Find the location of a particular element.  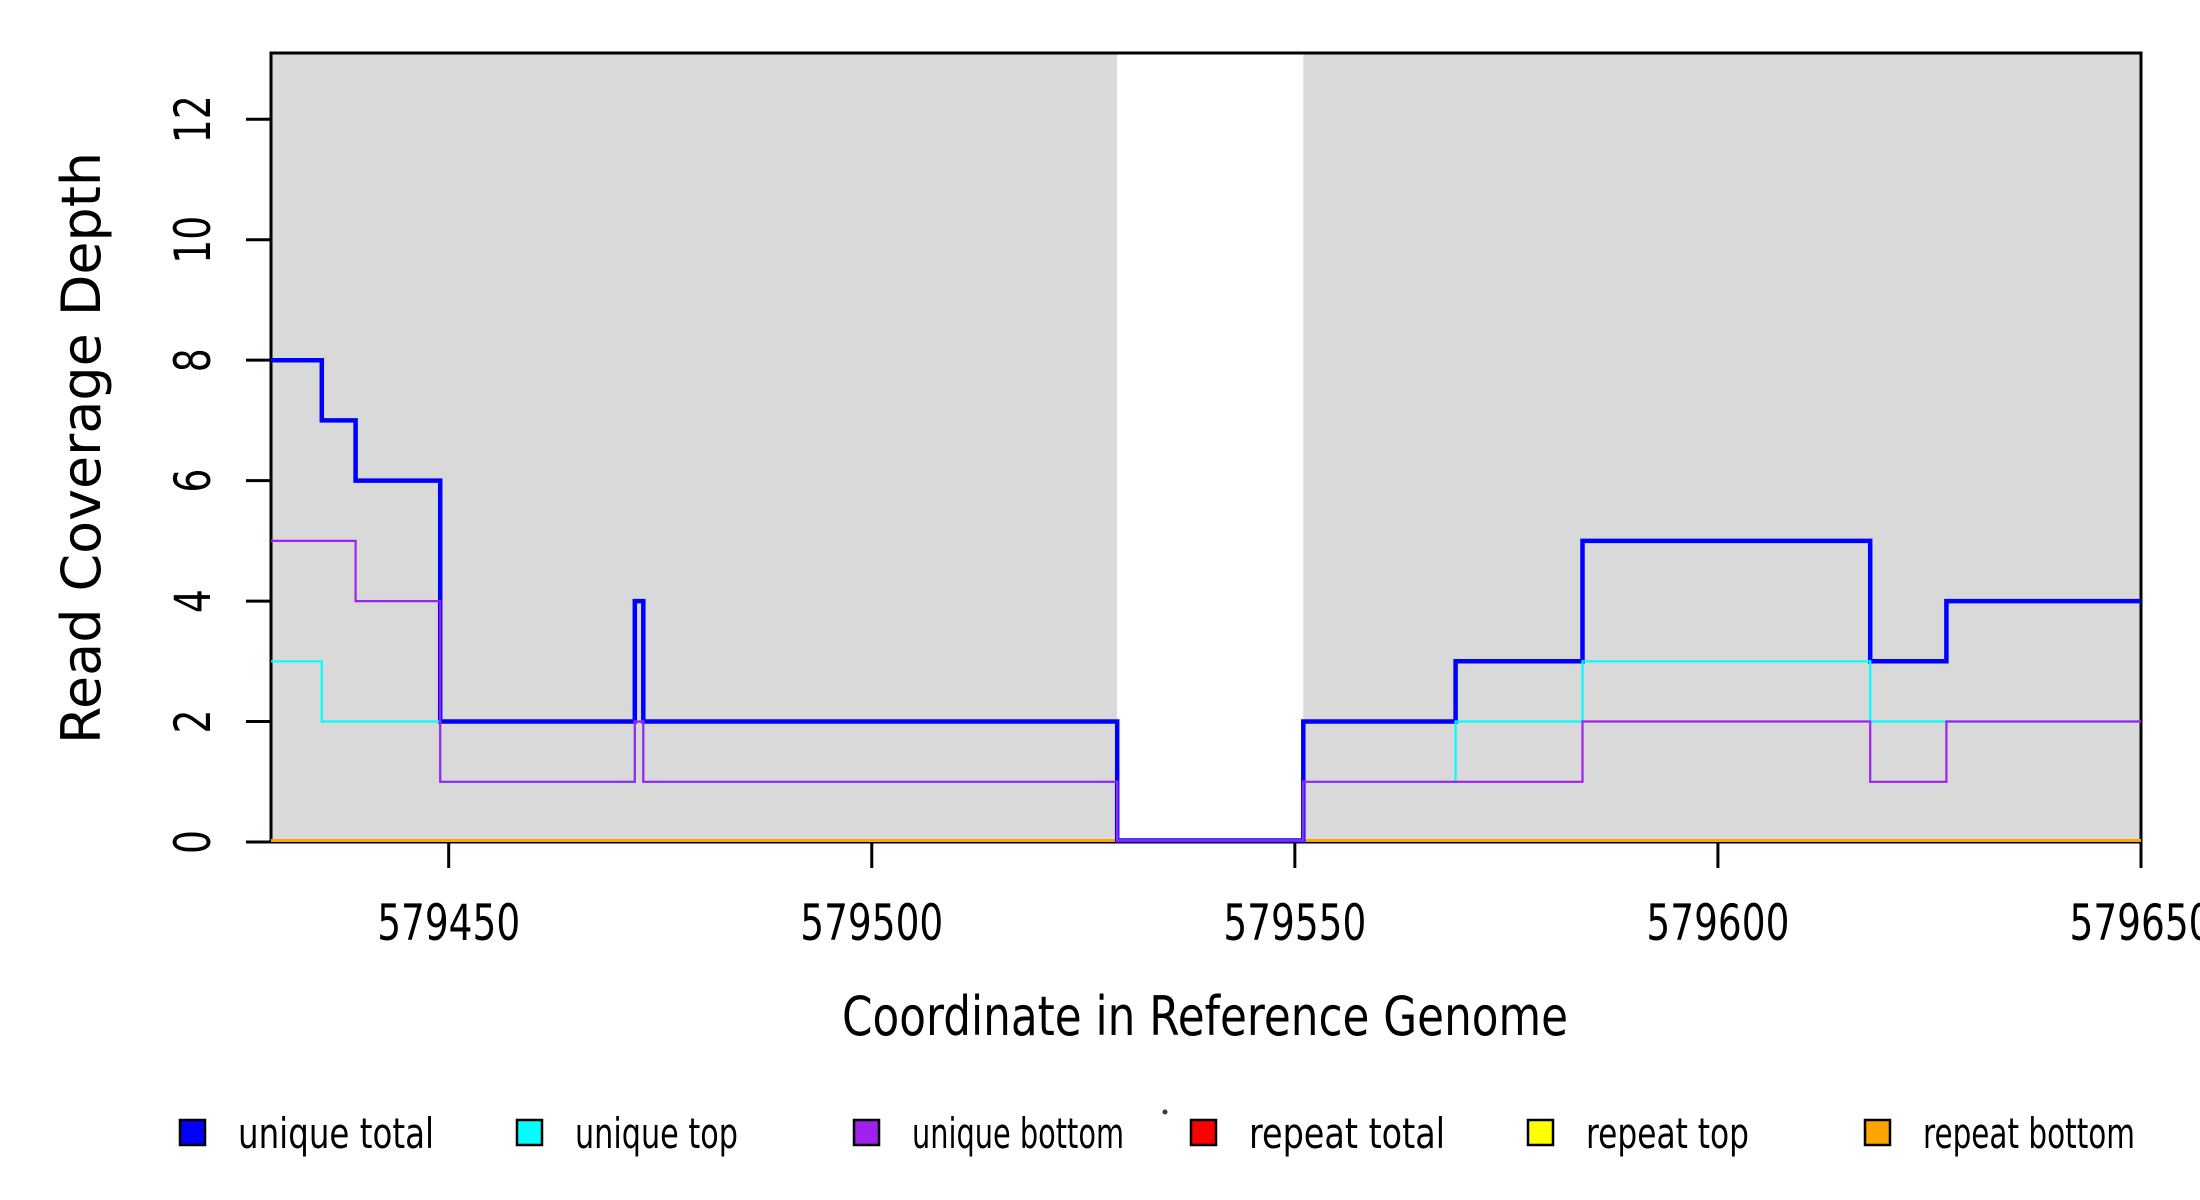

y-tick-label-group: 4 is located at coordinates (193, 601).